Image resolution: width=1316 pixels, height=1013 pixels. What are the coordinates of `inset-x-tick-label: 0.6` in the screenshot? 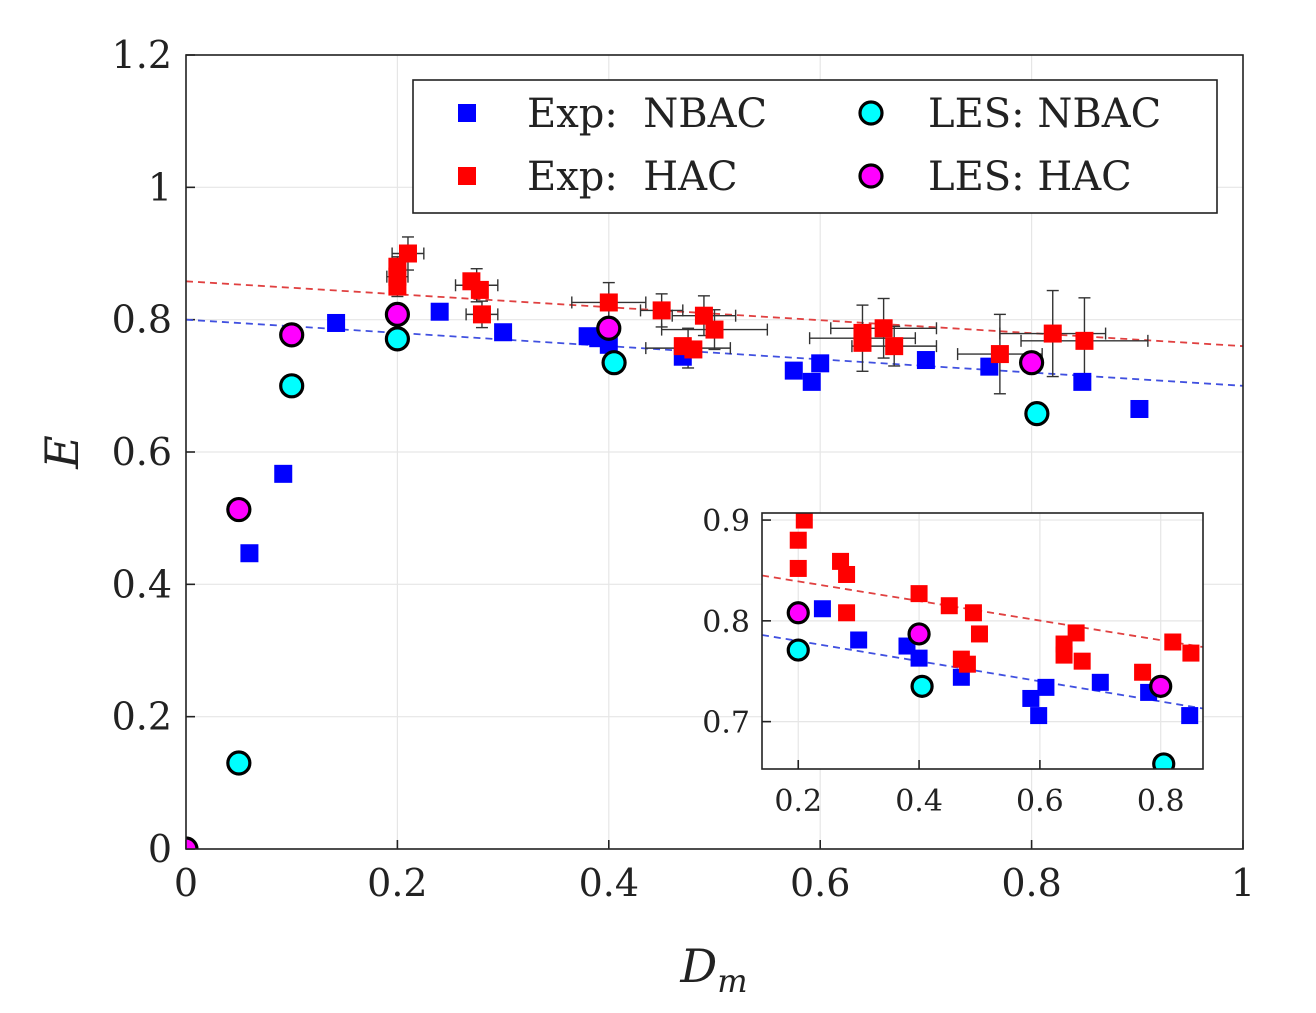 It's located at (1040, 801).